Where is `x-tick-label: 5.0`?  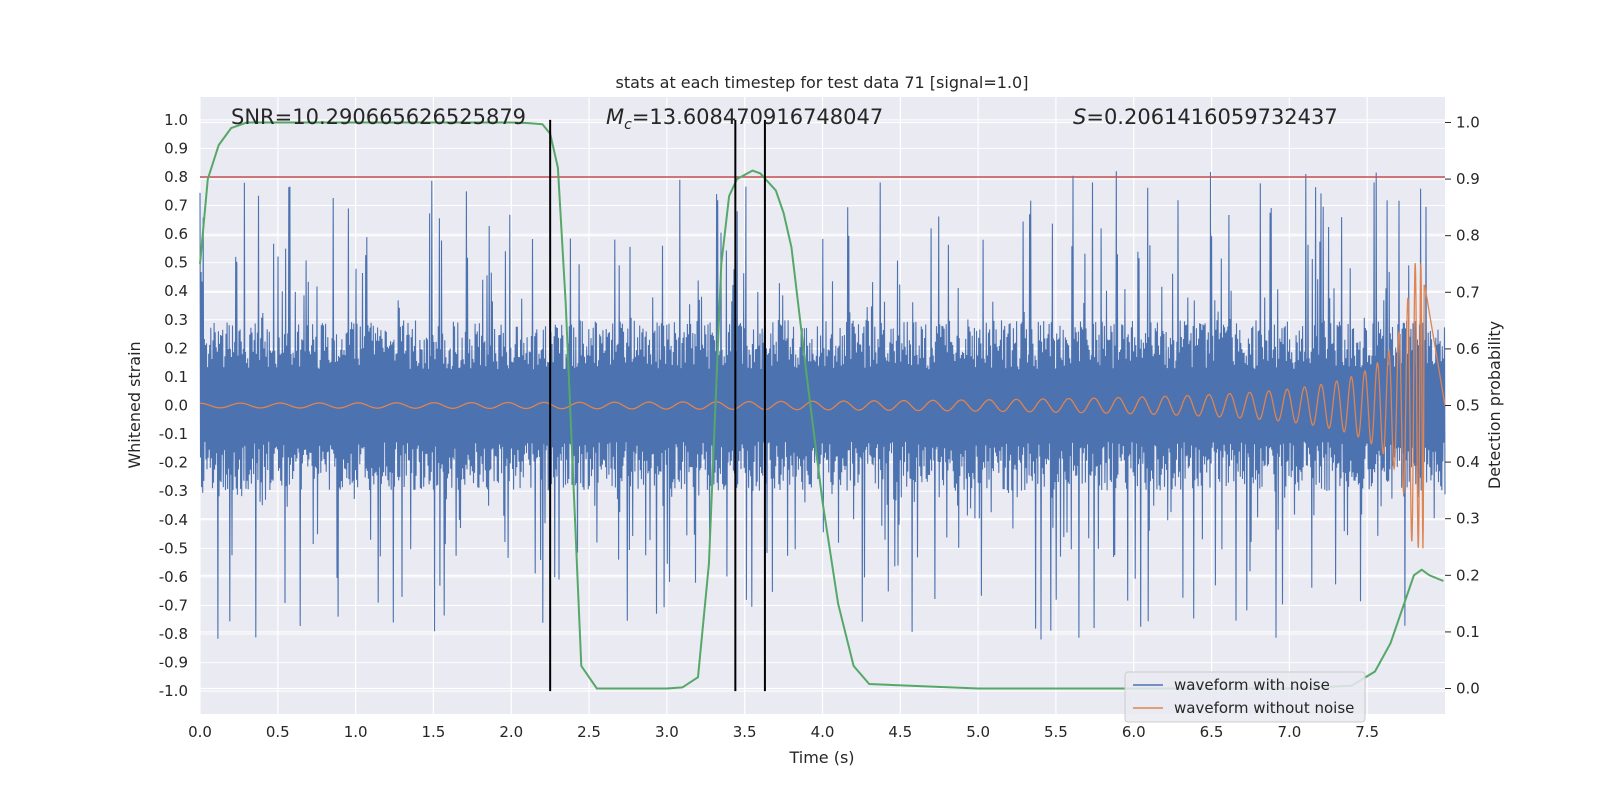 x-tick-label: 5.0 is located at coordinates (978, 732).